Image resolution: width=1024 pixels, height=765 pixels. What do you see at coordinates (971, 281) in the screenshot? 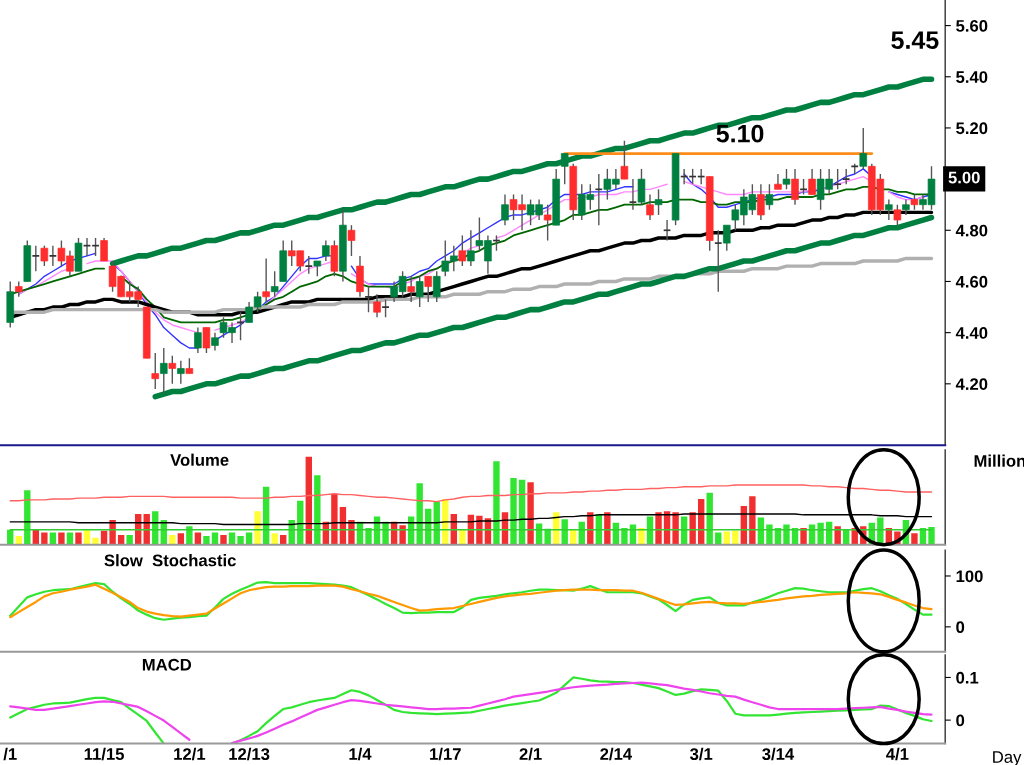
I see `y-tick-label: 4.60` at bounding box center [971, 281].